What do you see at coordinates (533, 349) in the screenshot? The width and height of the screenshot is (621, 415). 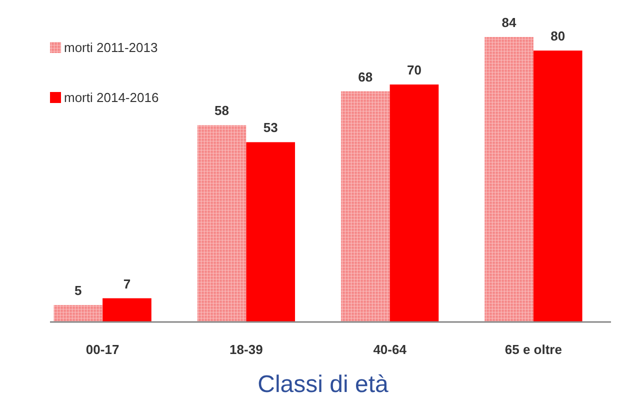 I see `x-tick-label: 65 e oltre` at bounding box center [533, 349].